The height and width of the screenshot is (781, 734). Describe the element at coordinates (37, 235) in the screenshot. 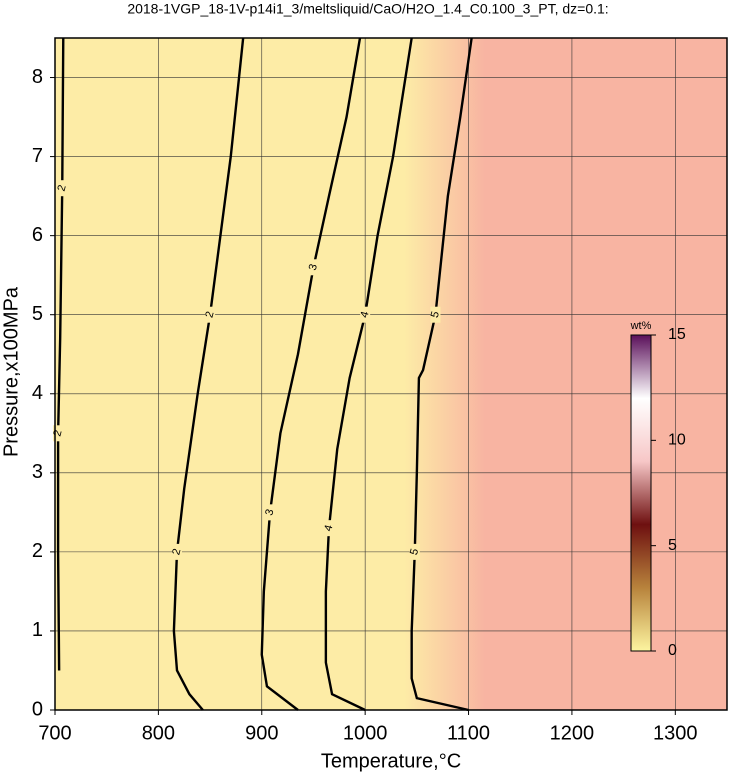

I see `y-tick-label: 6` at that location.